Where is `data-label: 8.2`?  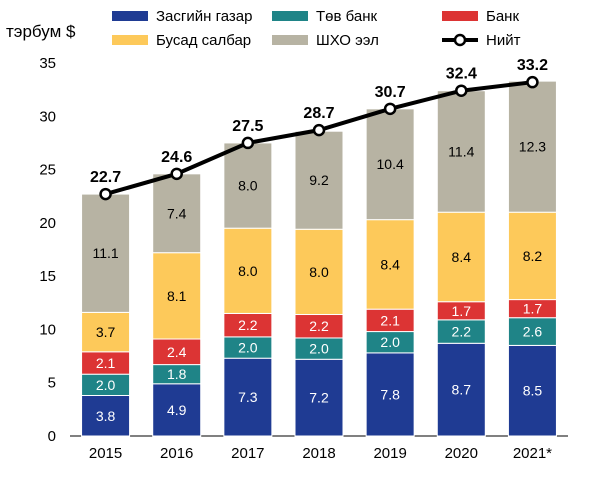 data-label: 8.2 is located at coordinates (533, 256).